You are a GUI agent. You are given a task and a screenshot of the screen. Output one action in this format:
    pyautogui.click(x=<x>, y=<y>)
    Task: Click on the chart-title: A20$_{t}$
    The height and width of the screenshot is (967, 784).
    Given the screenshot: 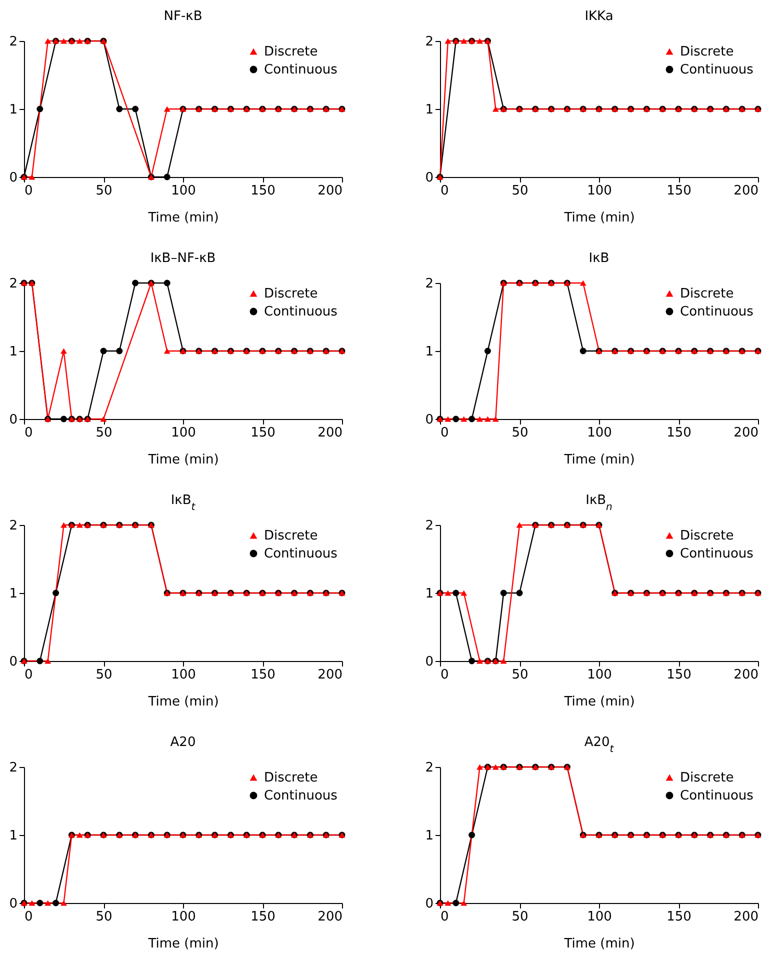 What is the action you would take?
    pyautogui.click(x=599, y=744)
    